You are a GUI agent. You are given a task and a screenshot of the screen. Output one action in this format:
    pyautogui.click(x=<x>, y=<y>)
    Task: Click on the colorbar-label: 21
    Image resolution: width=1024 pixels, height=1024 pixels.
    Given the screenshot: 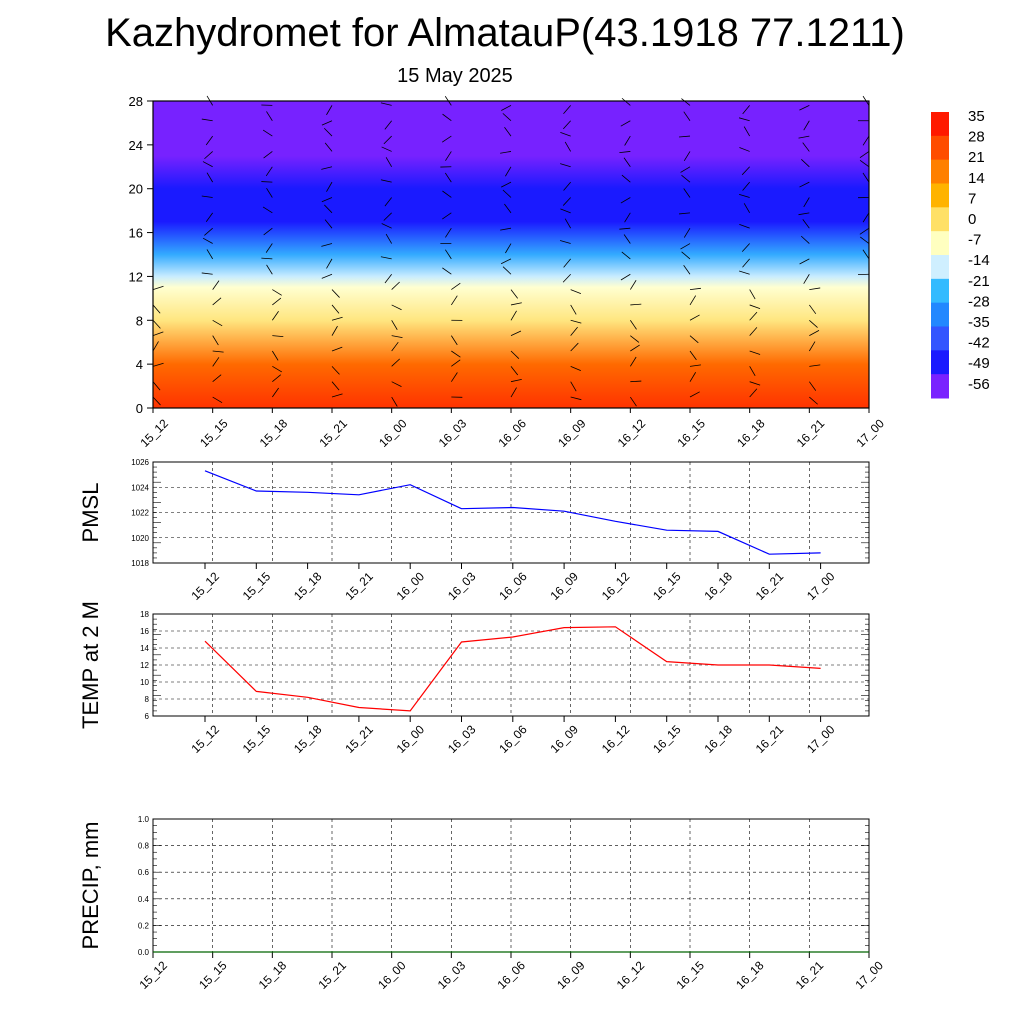 What is the action you would take?
    pyautogui.click(x=976, y=157)
    